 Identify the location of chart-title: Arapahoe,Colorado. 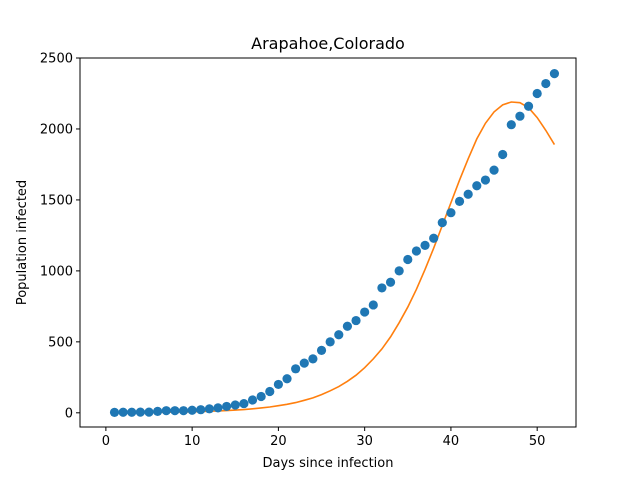
(328, 43).